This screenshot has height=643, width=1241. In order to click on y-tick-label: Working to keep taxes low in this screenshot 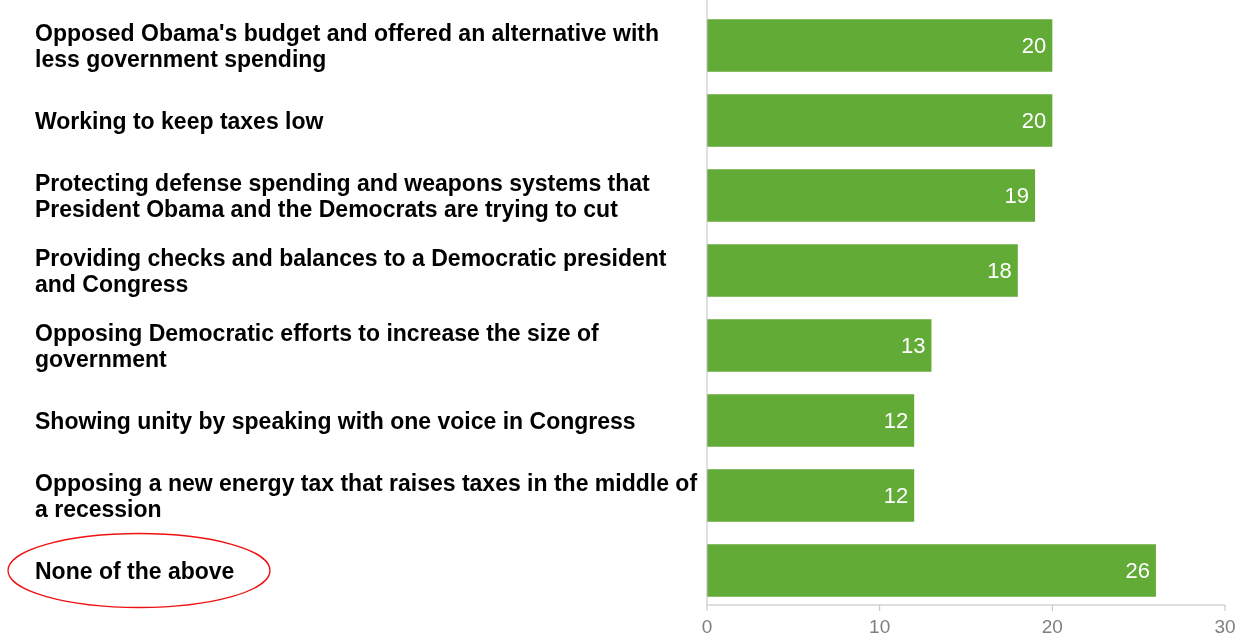, I will do `click(179, 120)`.